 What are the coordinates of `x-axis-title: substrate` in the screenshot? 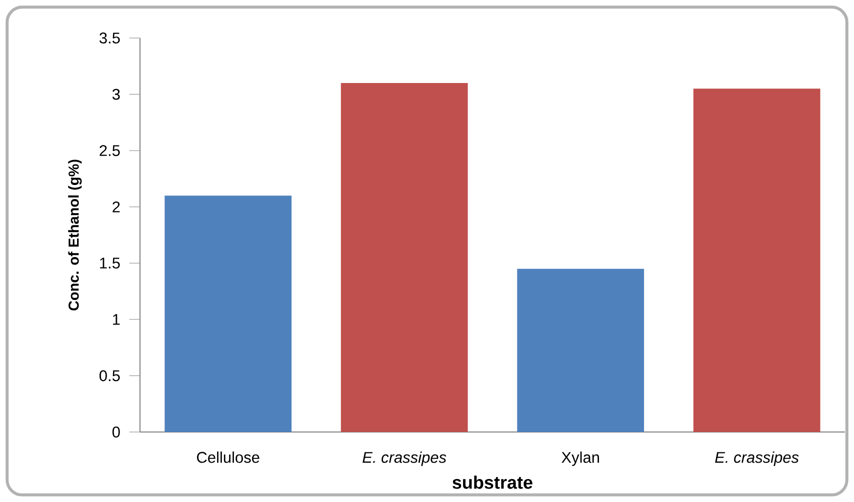 It's located at (492, 482).